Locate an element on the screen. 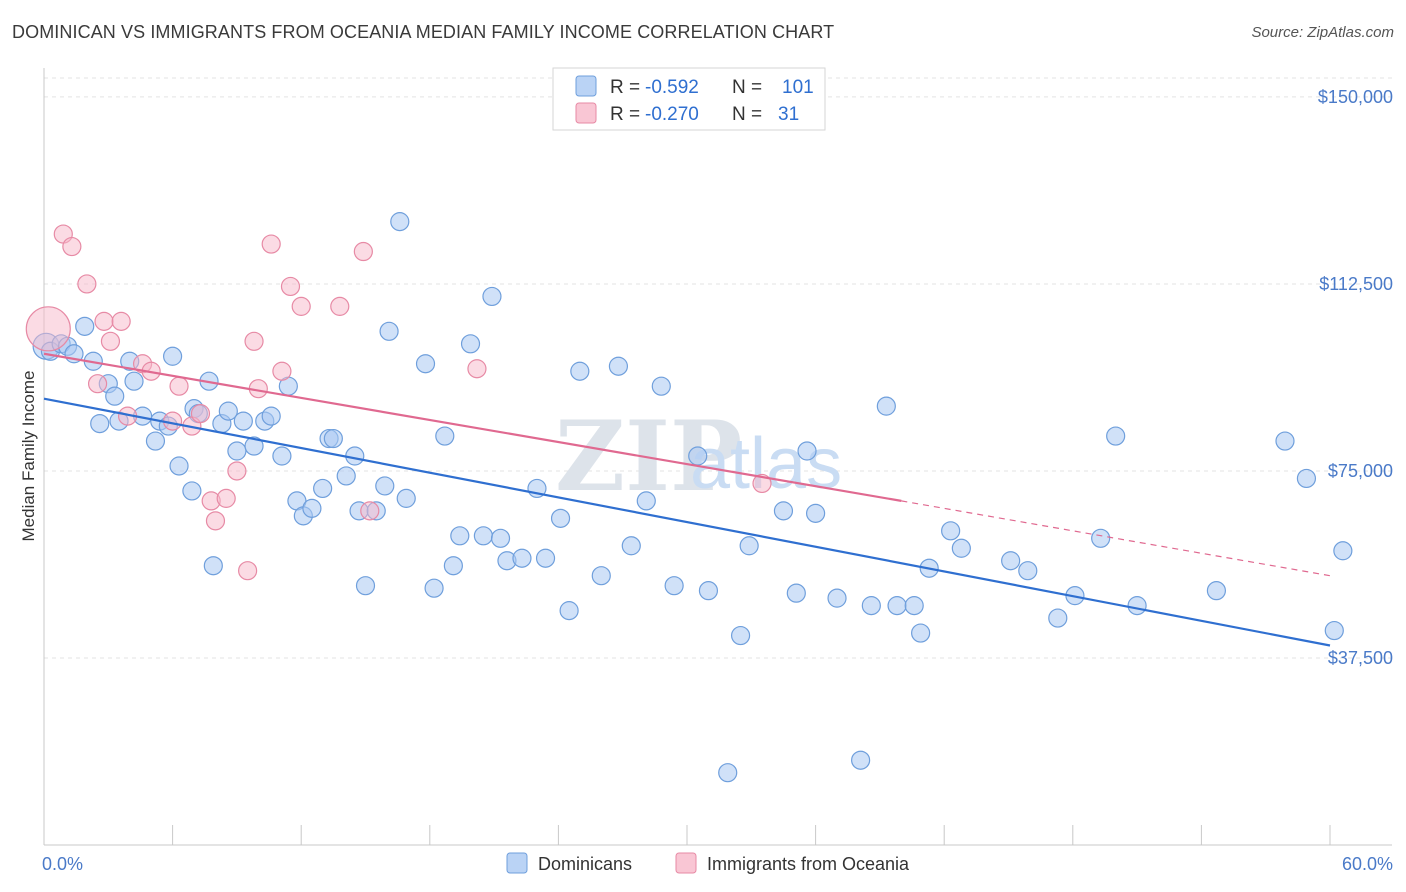  legend-n-value-1: 31 is located at coordinates (788, 114).